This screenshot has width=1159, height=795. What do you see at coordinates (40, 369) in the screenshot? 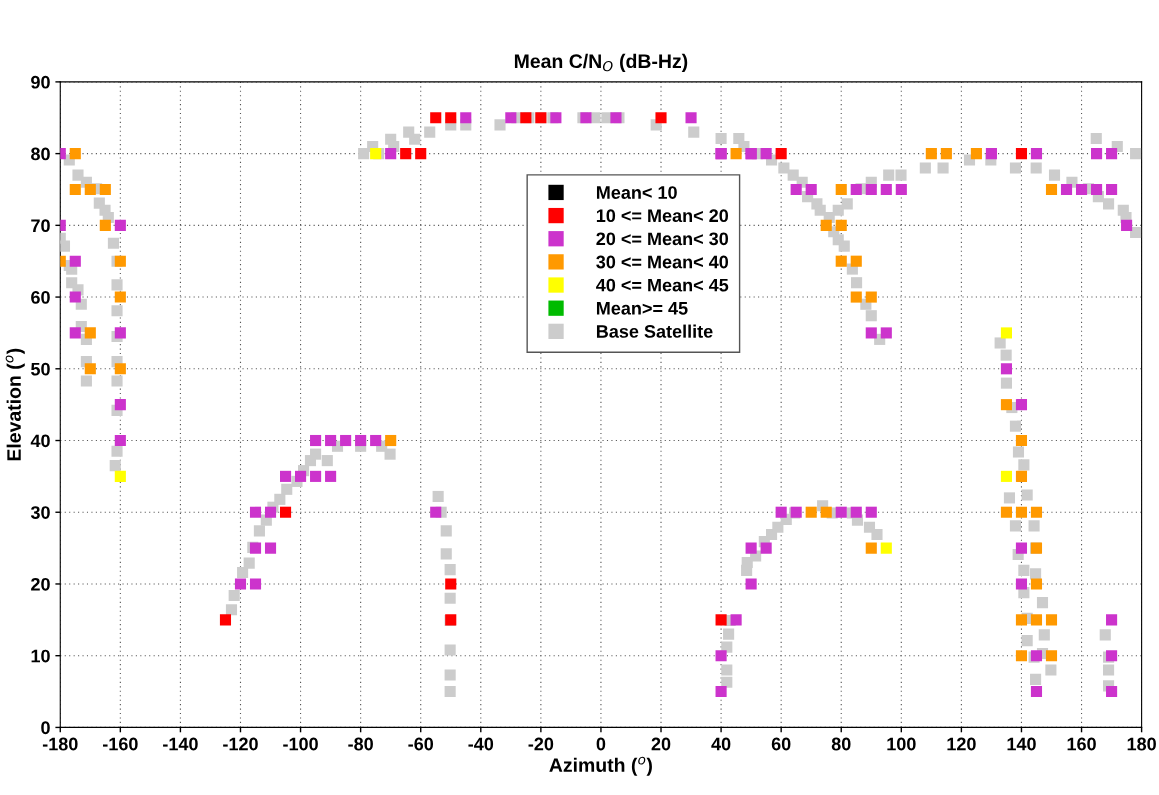
I see `y-tick-label: 50` at bounding box center [40, 369].